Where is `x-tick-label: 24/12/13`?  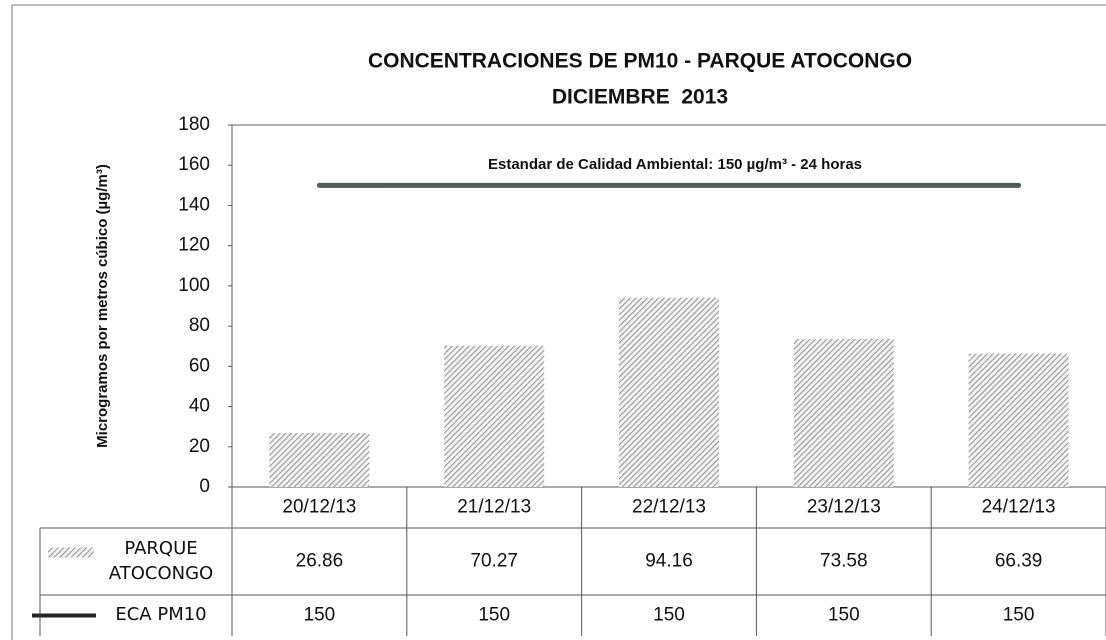
x-tick-label: 24/12/13 is located at coordinates (1019, 507).